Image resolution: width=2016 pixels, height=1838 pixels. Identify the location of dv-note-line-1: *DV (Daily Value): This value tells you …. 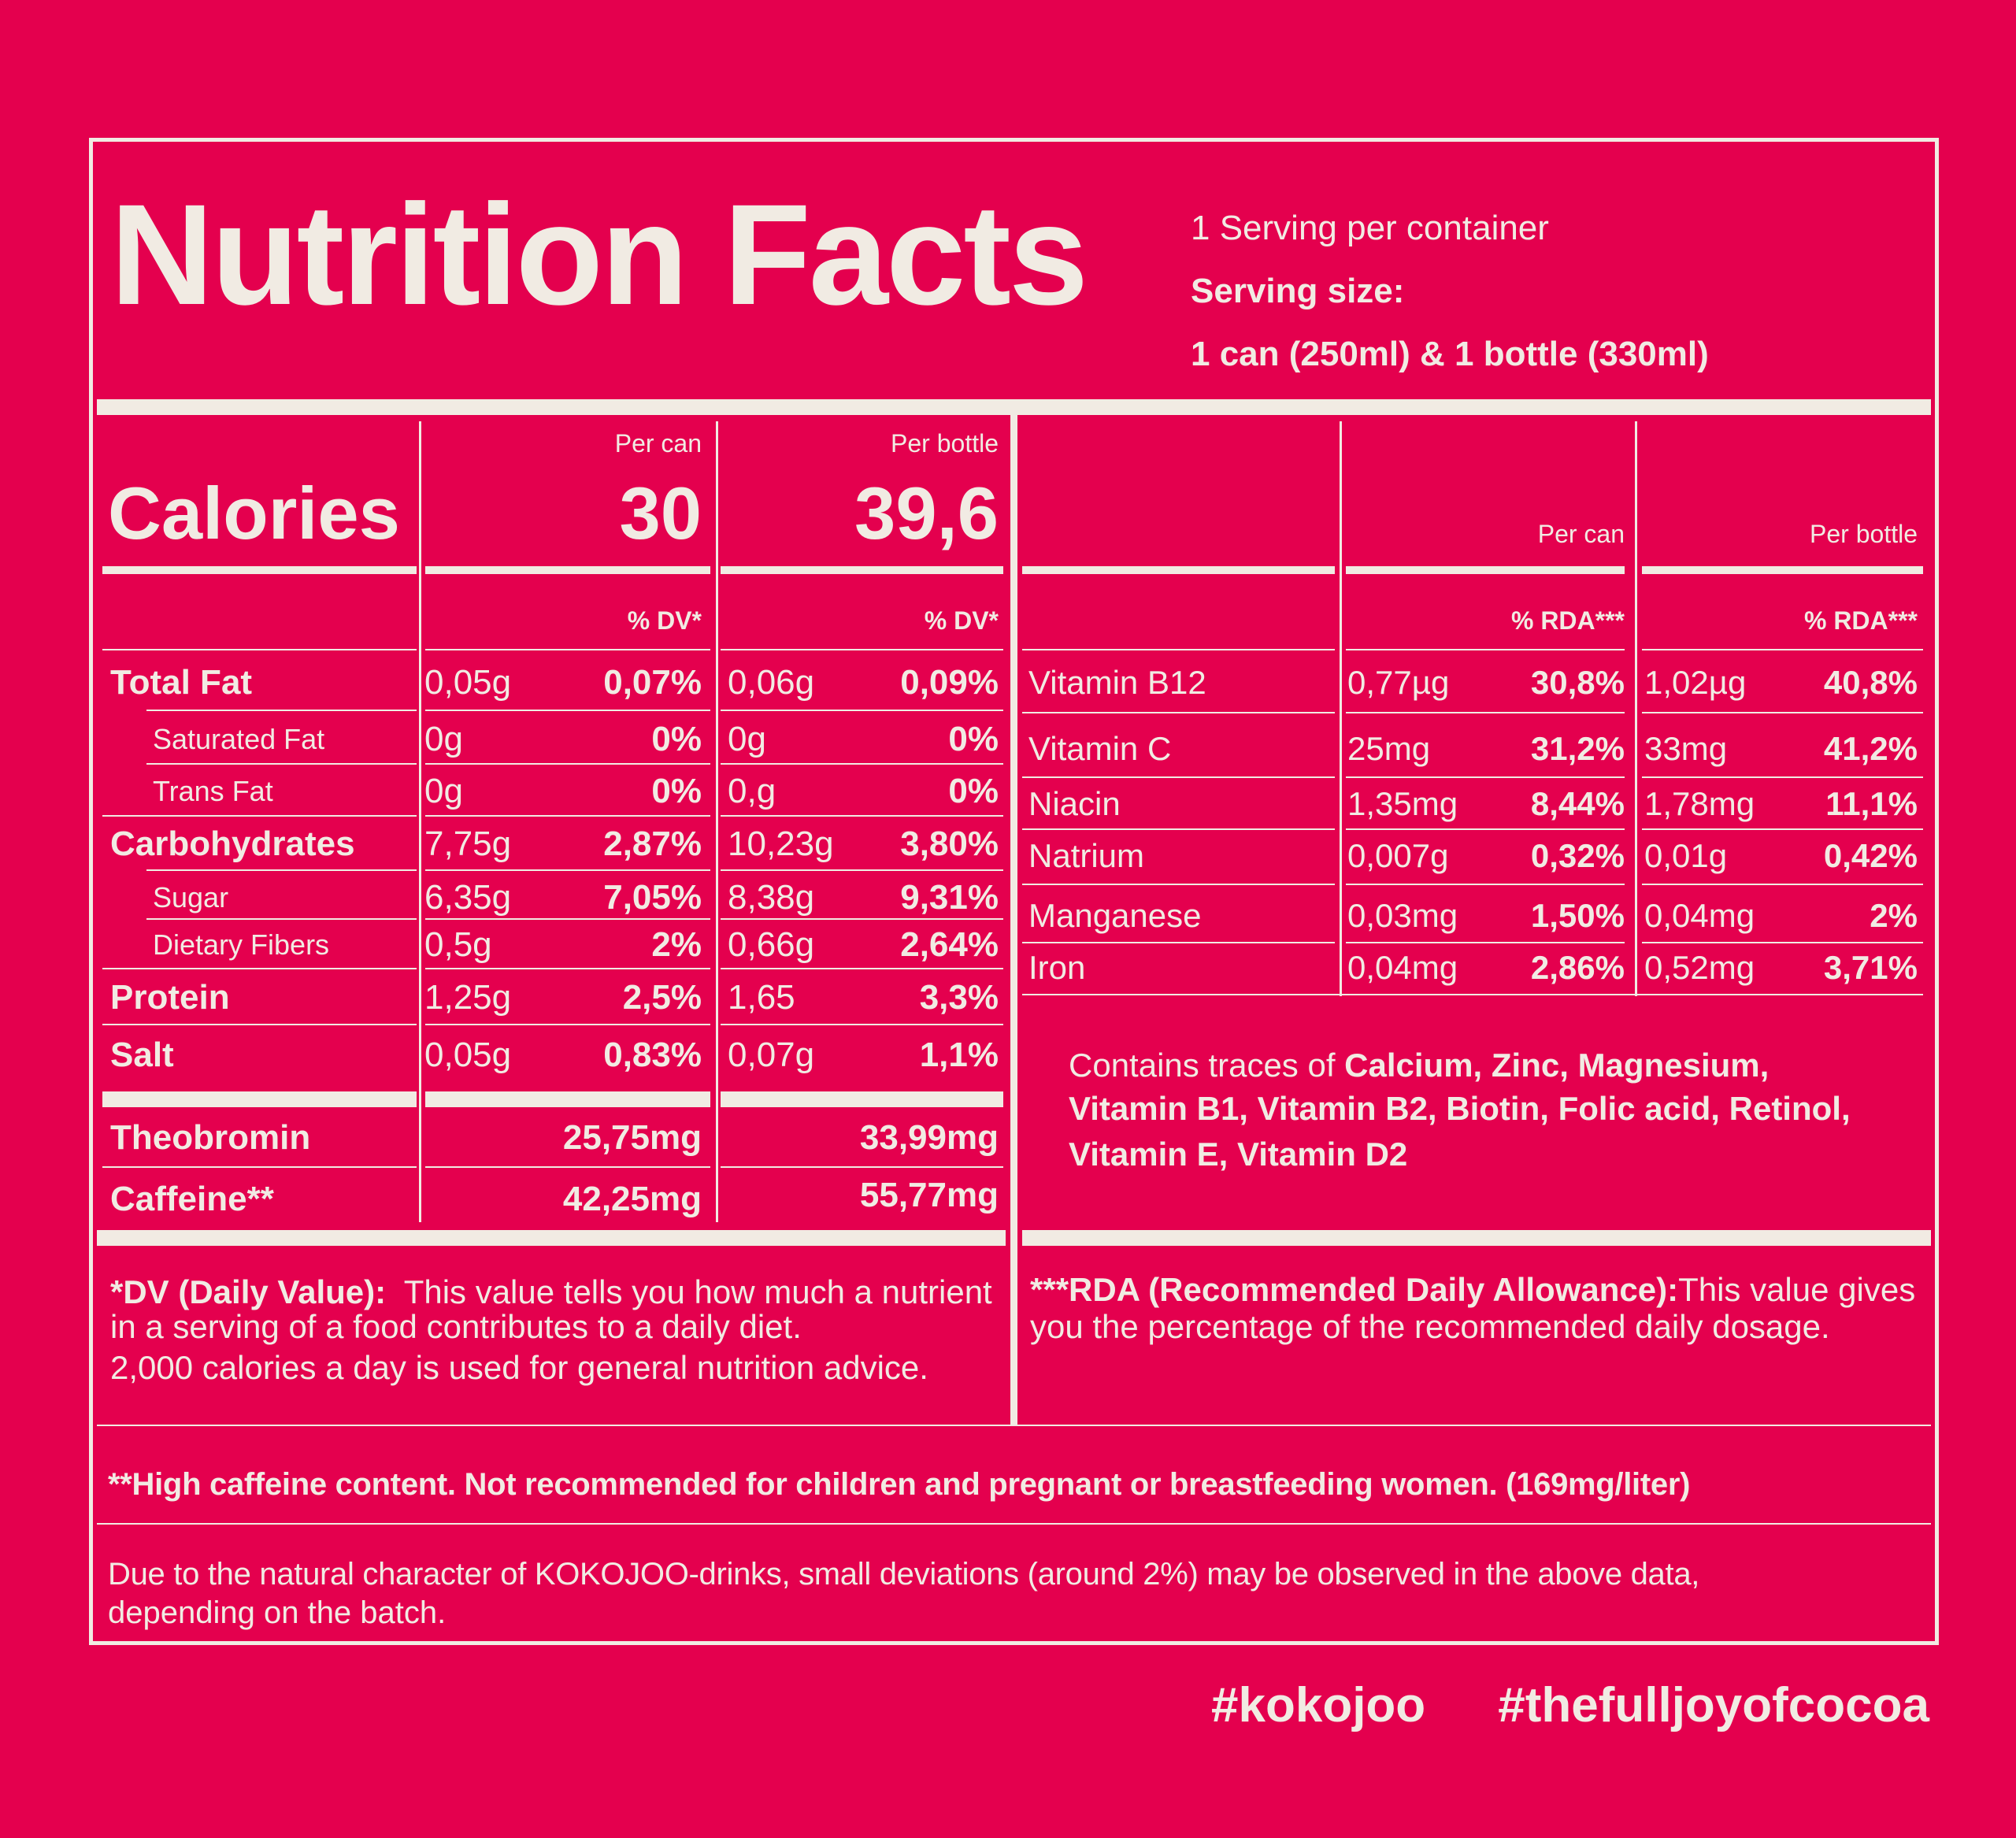
(551, 1292).